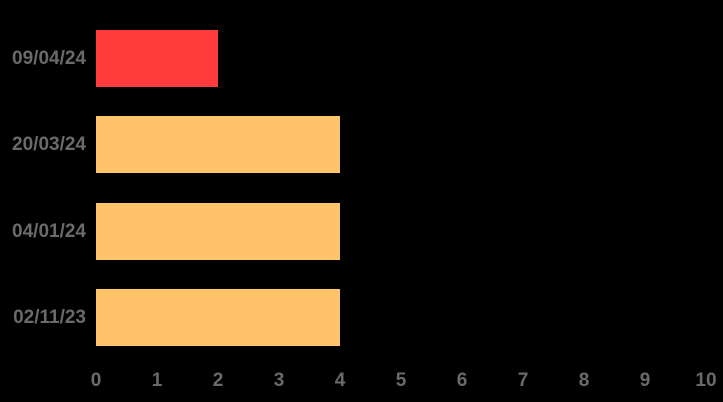  I want to click on x-axis-tick-label: 3, so click(279, 380).